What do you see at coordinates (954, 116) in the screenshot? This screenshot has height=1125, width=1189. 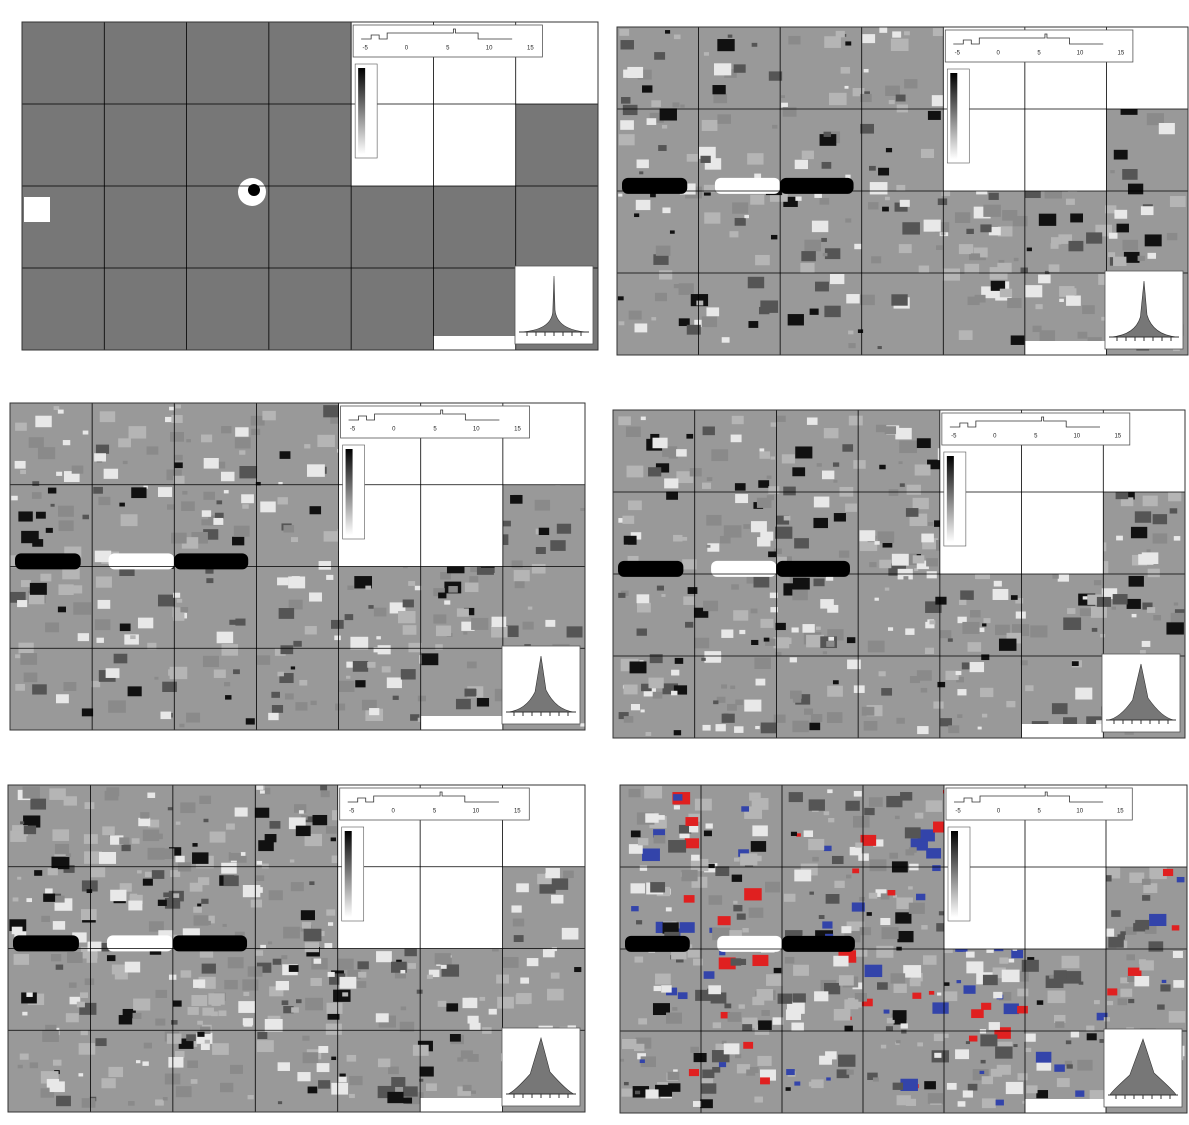 I see `colorbar` at bounding box center [954, 116].